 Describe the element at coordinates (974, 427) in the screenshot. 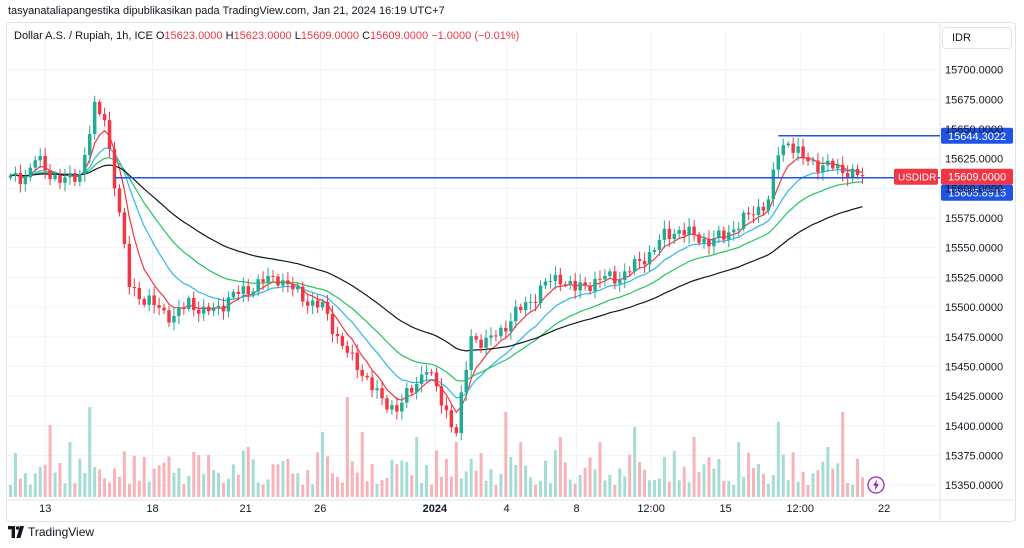

I see `price-tick-label: 15400.0000` at that location.